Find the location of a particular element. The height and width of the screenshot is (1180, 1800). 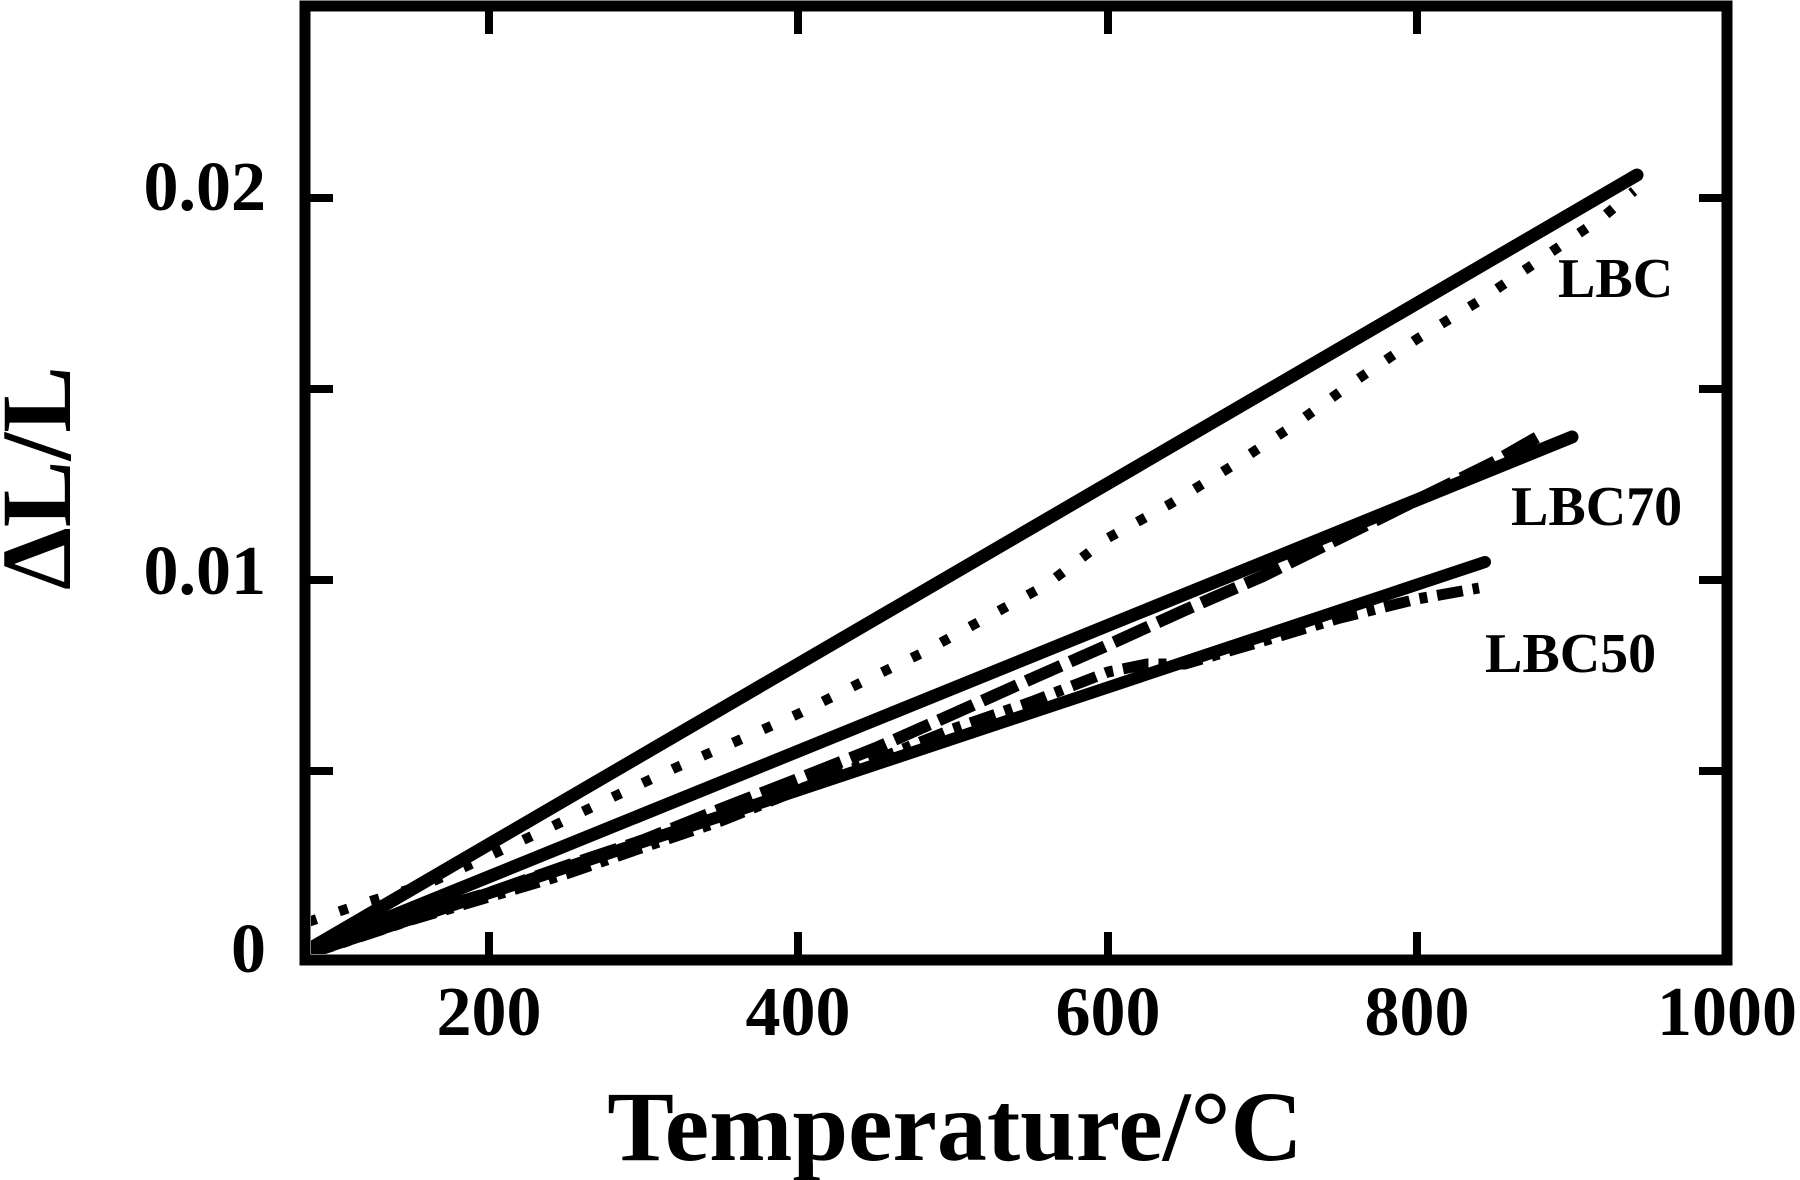

x-tick-label-800: 800 is located at coordinates (1417, 1012).